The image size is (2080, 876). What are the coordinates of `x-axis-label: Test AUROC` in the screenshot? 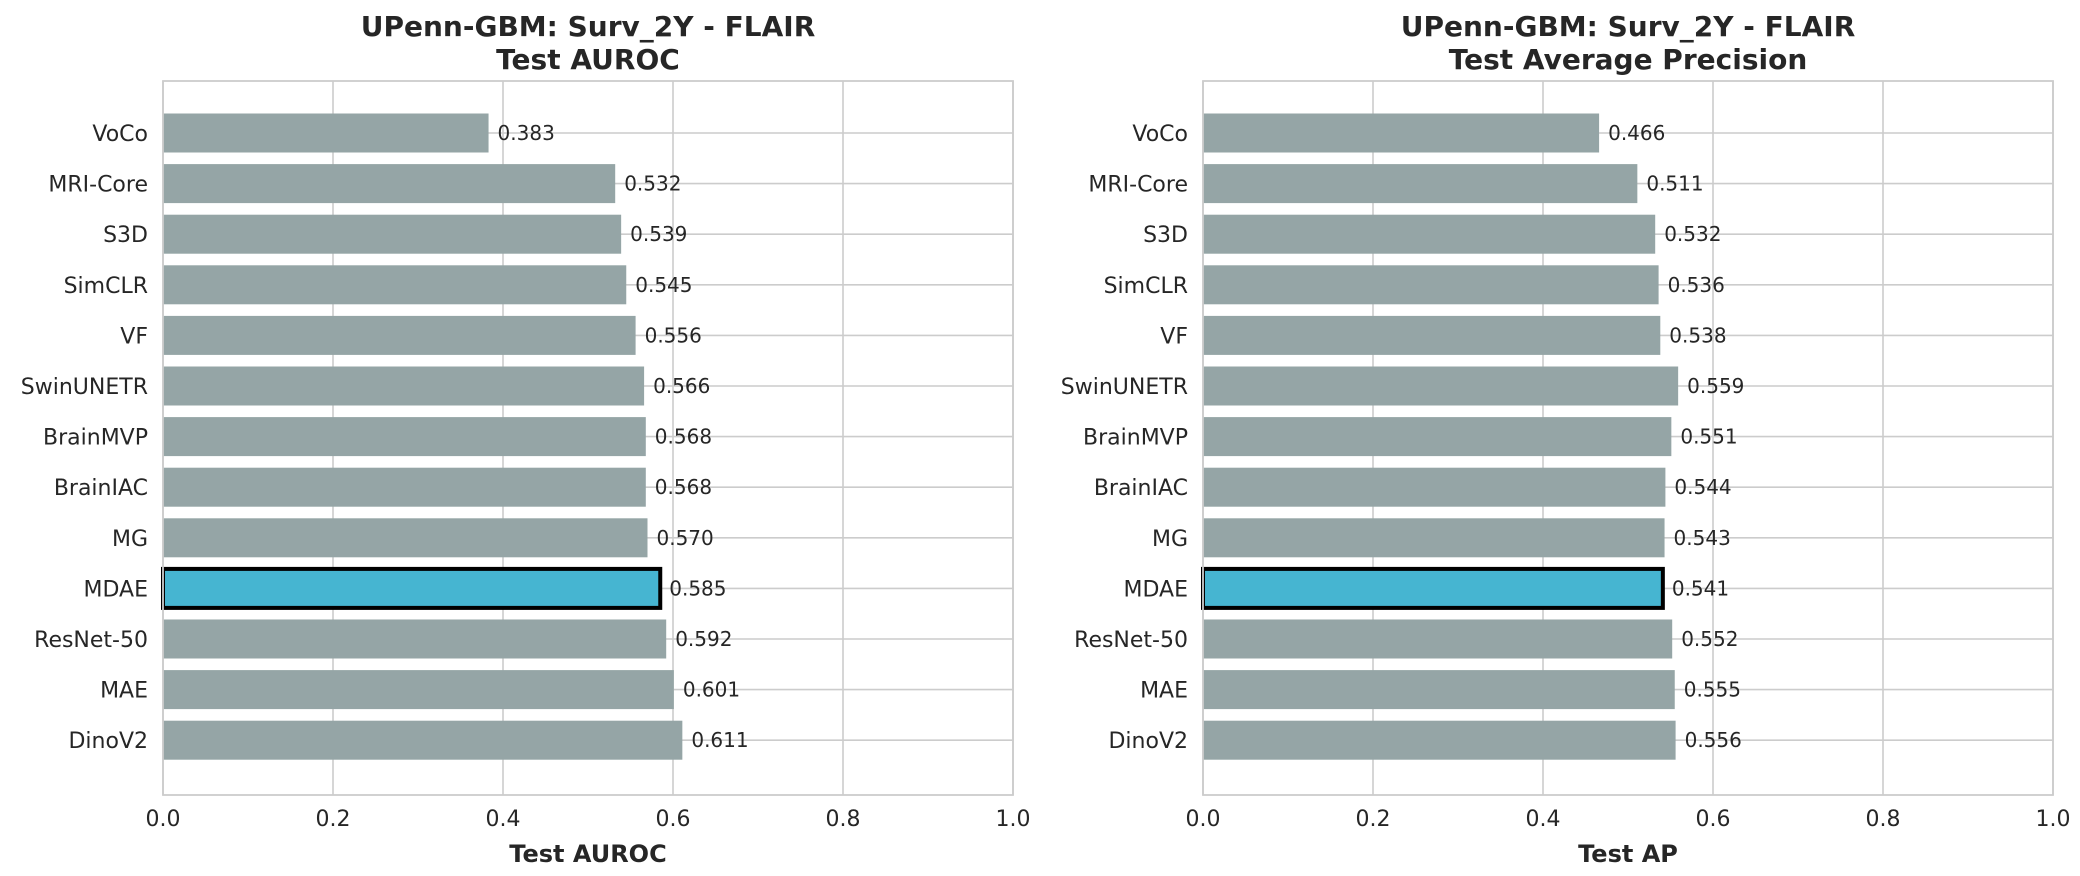 It's located at (587, 854).